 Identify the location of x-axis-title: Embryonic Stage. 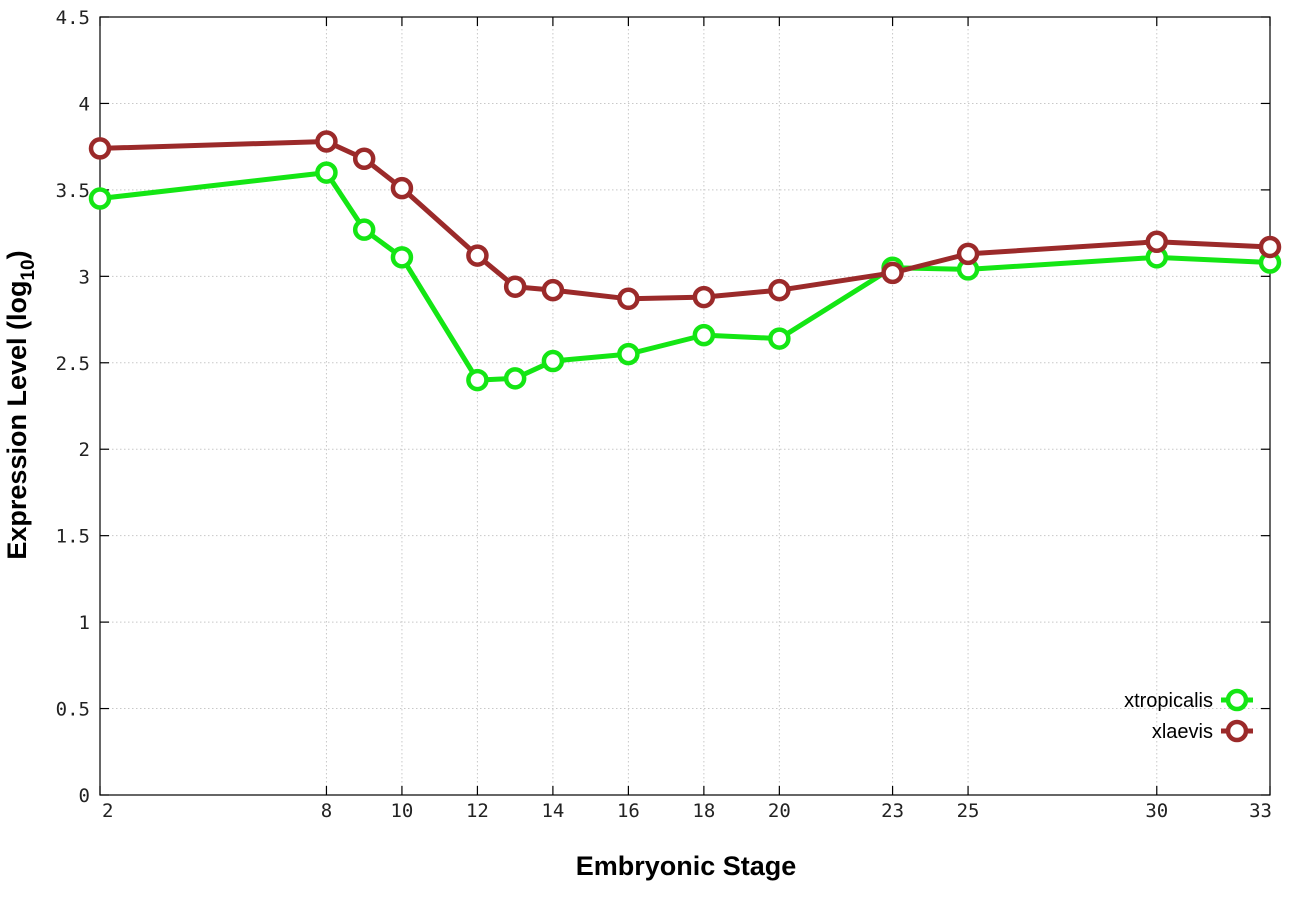
(686, 866).